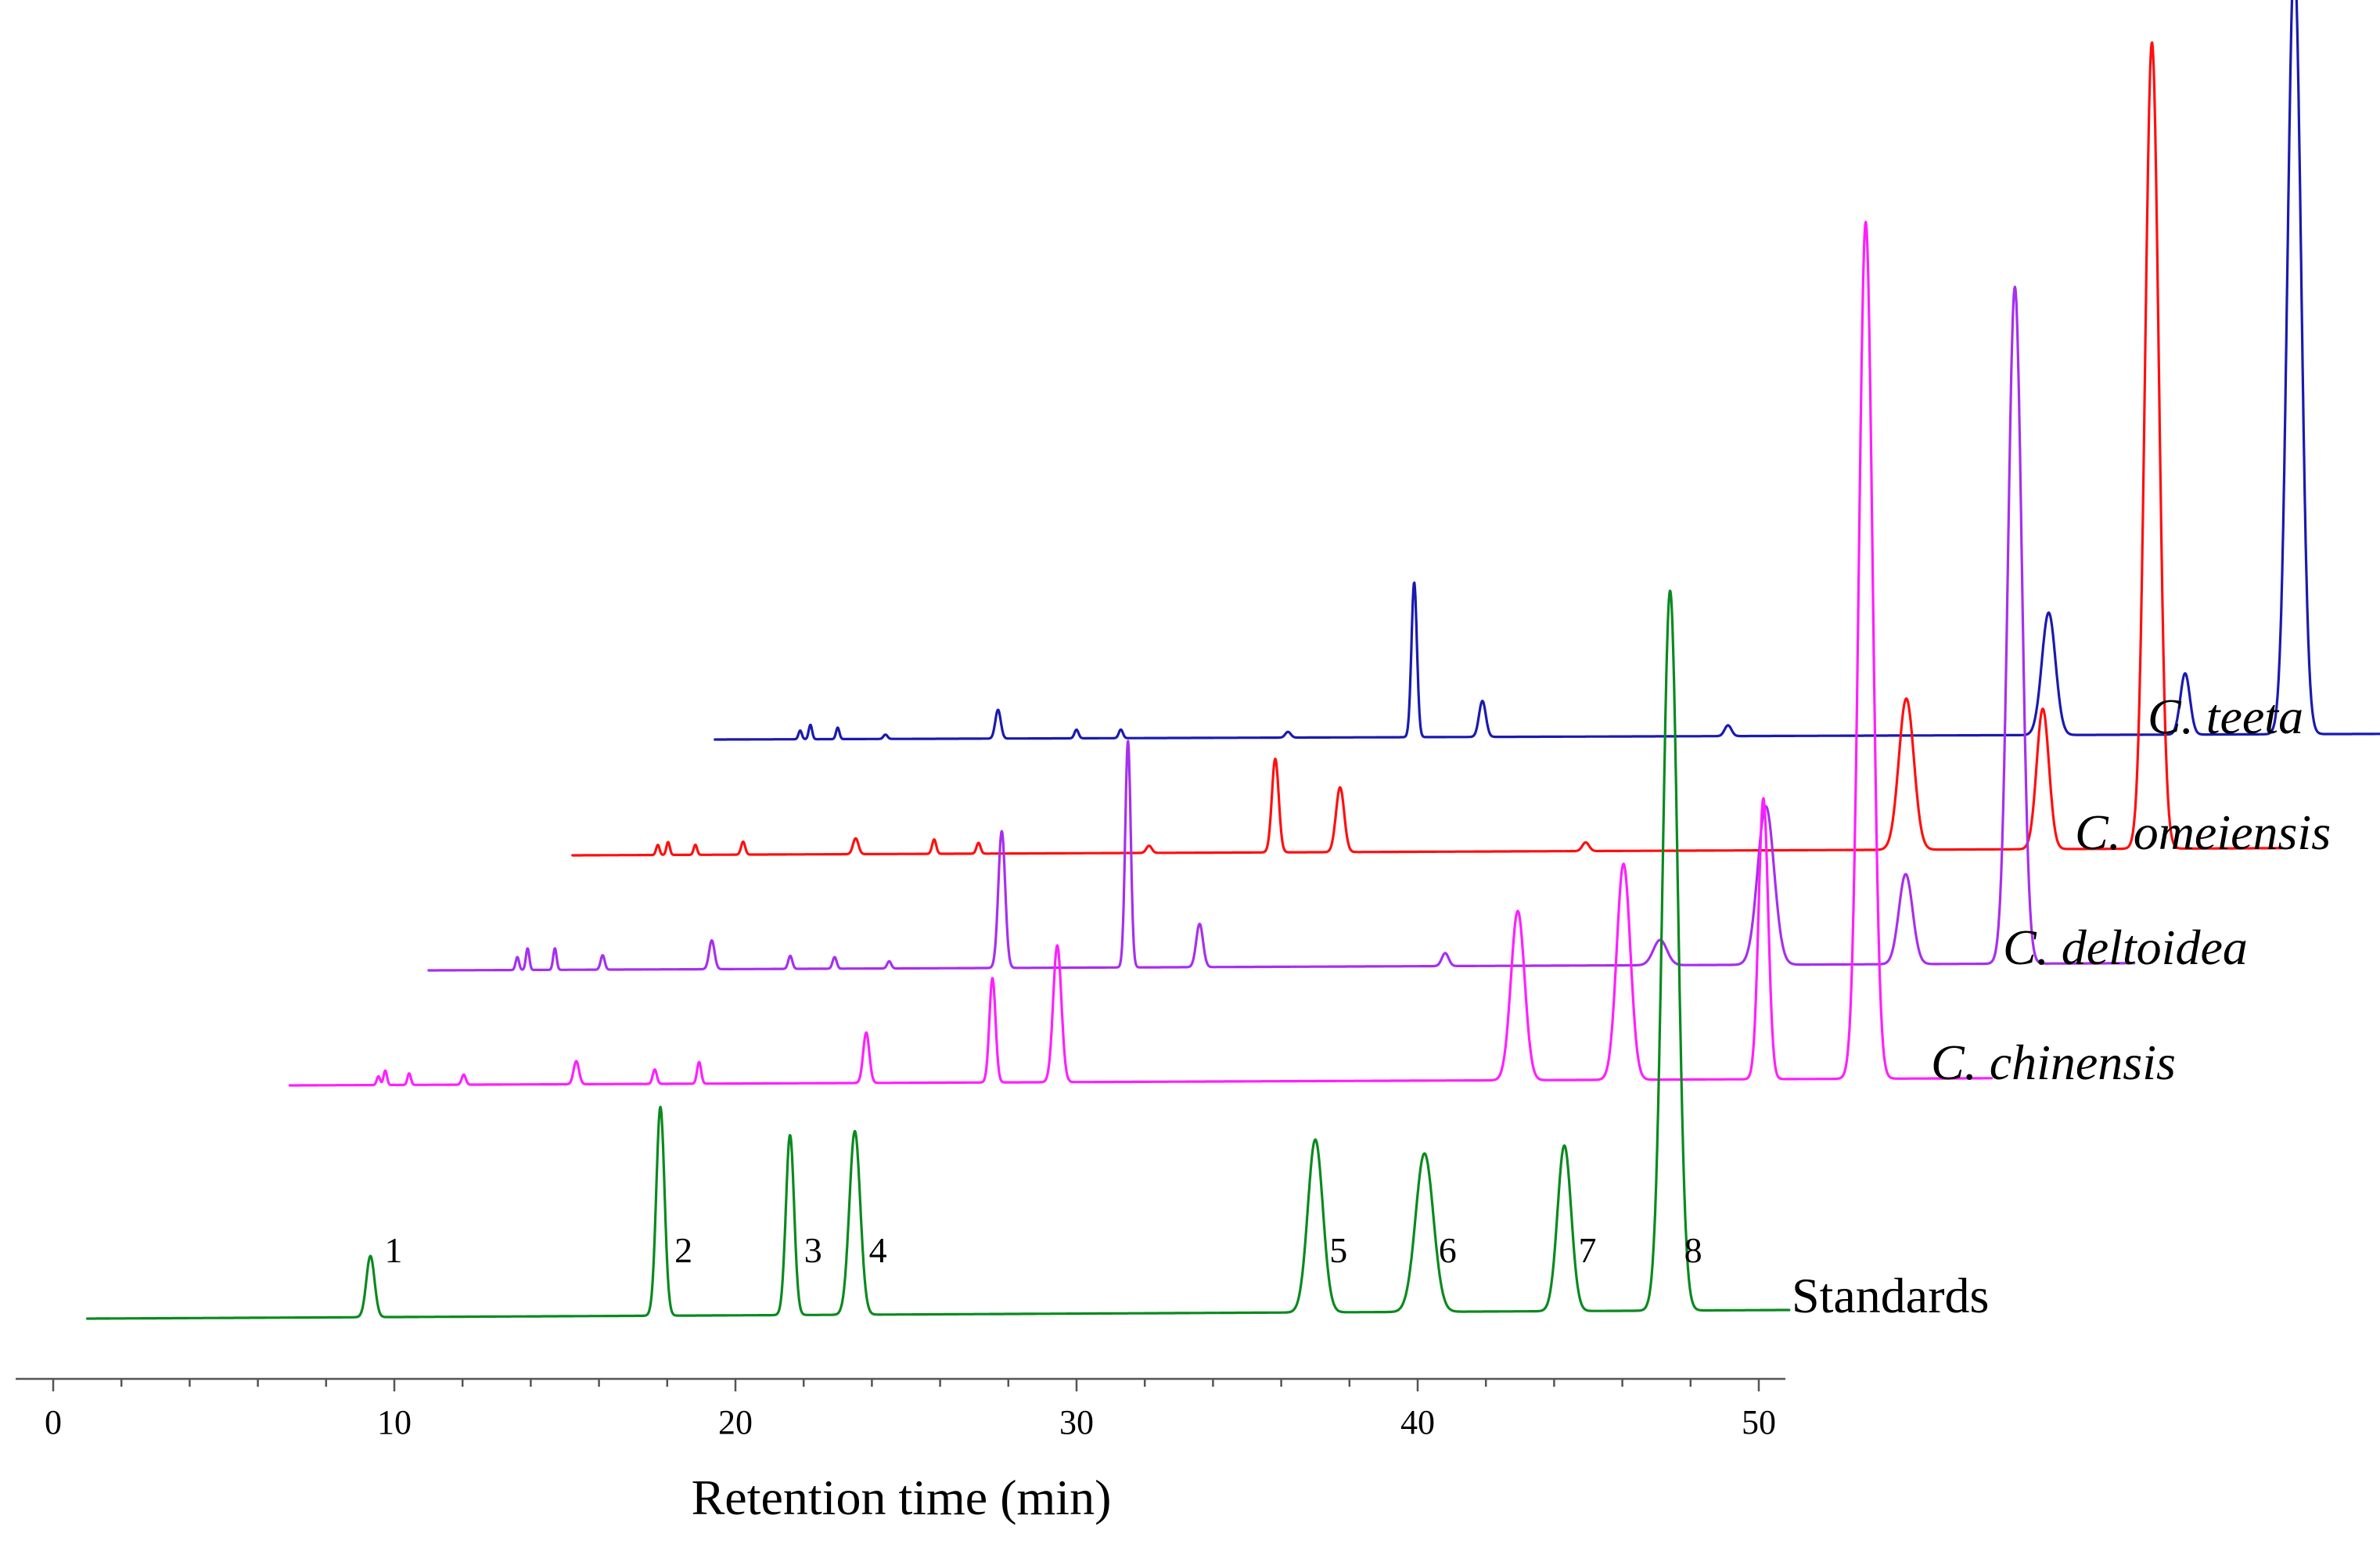 Image resolution: width=2380 pixels, height=1544 pixels. What do you see at coordinates (910, 1410) in the screenshot?
I see `x-ticks: 0 10 20 30 40 50` at bounding box center [910, 1410].